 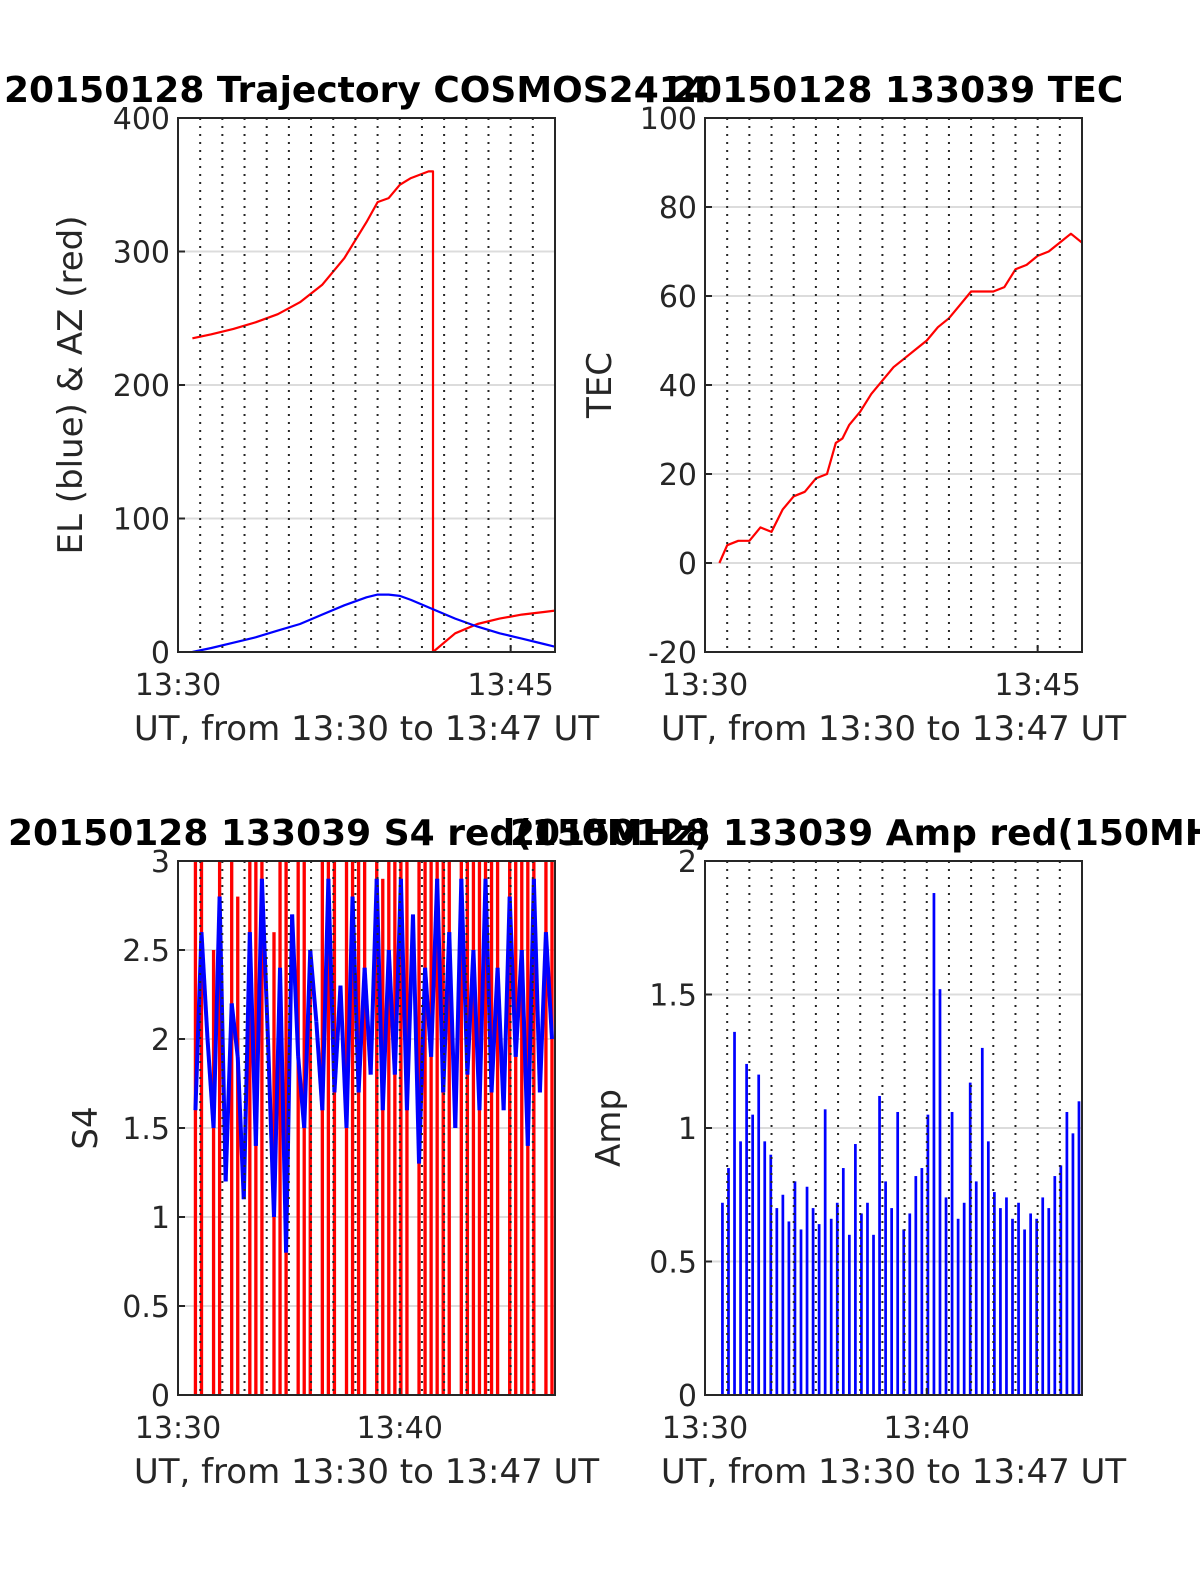 I want to click on chart-title: 20150128 133039 TEC, so click(x=897, y=90).